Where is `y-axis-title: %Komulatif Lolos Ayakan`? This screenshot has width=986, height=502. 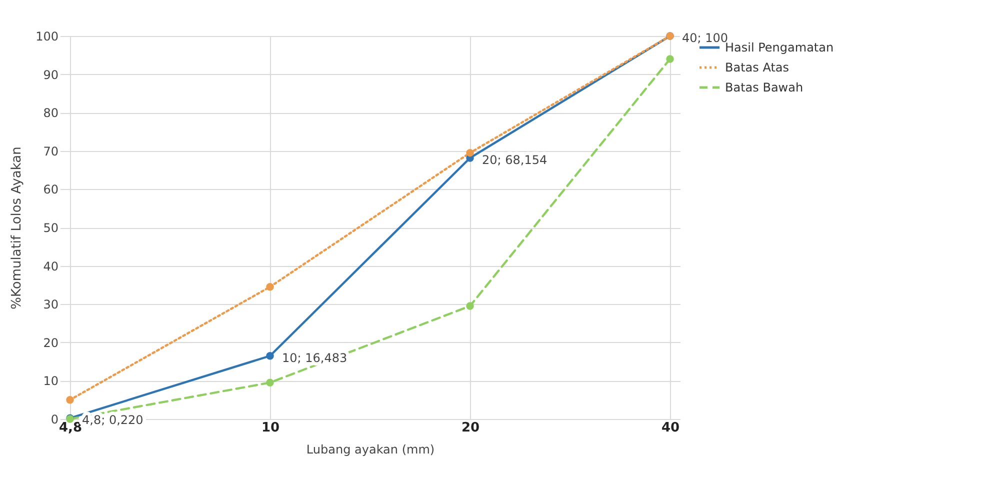 y-axis-title: %Komulatif Lolos Ayakan is located at coordinates (17, 228).